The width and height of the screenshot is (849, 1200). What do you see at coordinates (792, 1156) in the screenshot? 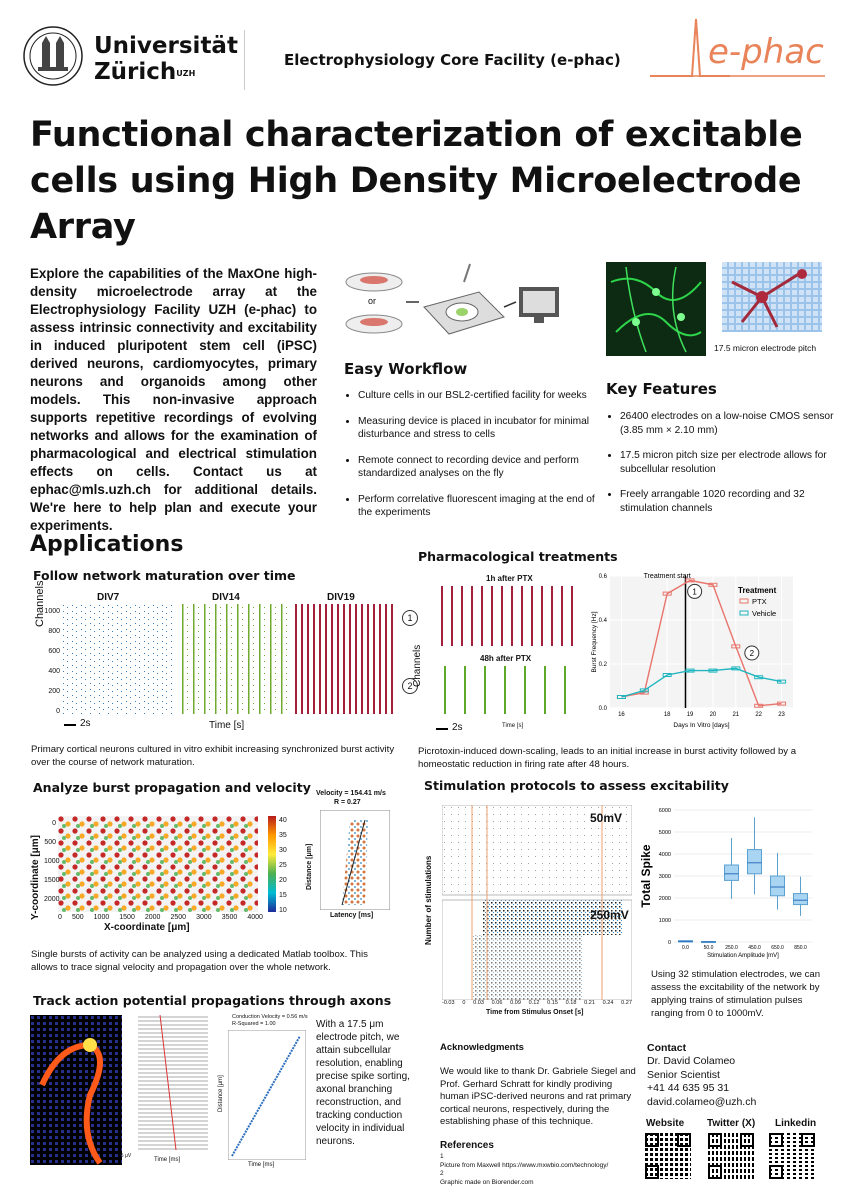
I see `linkedin-qr-icon` at bounding box center [792, 1156].